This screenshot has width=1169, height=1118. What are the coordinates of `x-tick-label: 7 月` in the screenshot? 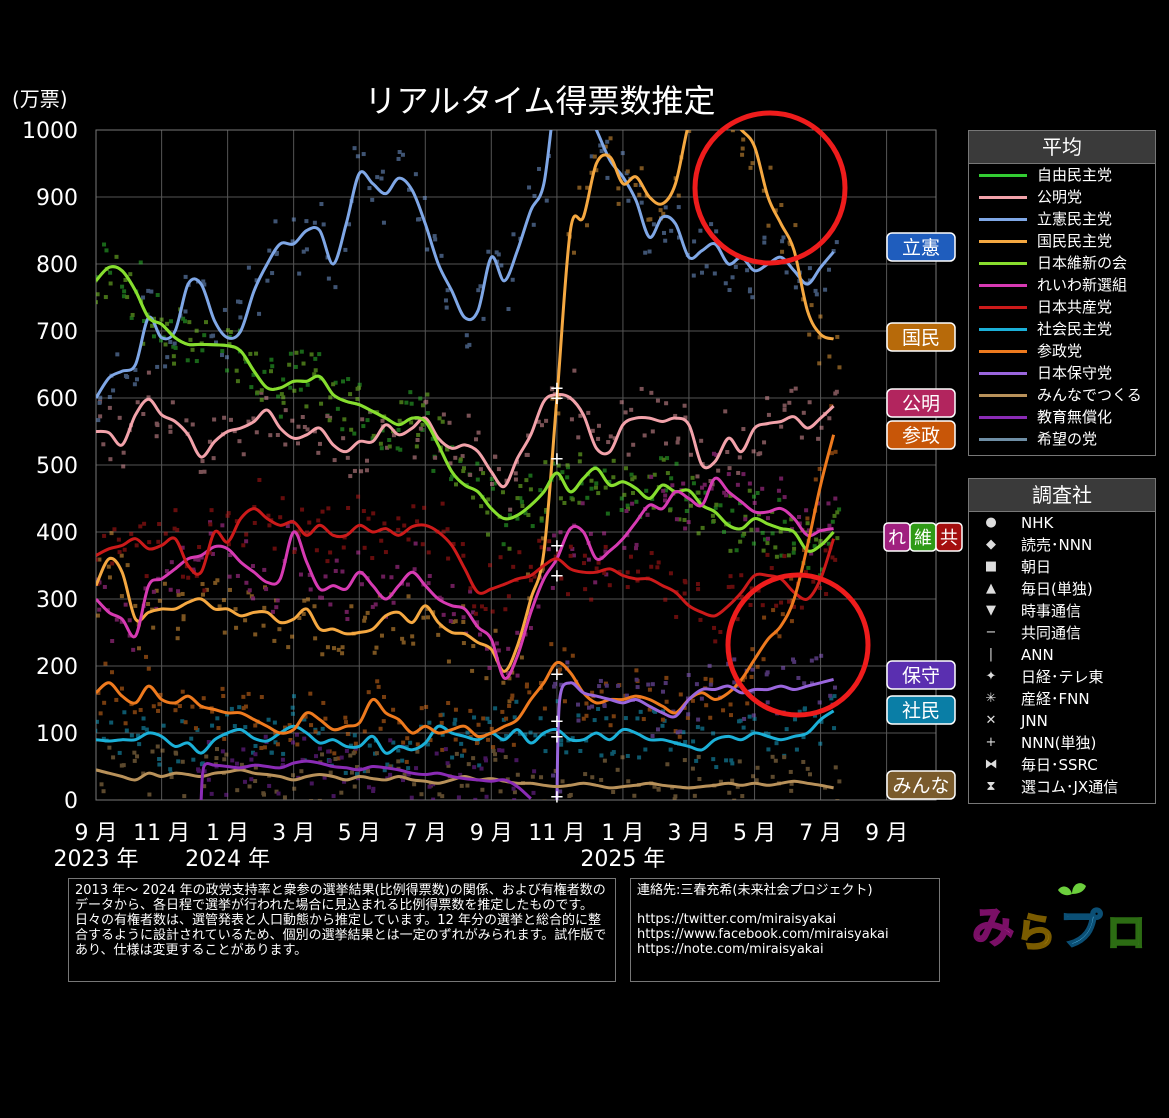 It's located at (425, 833).